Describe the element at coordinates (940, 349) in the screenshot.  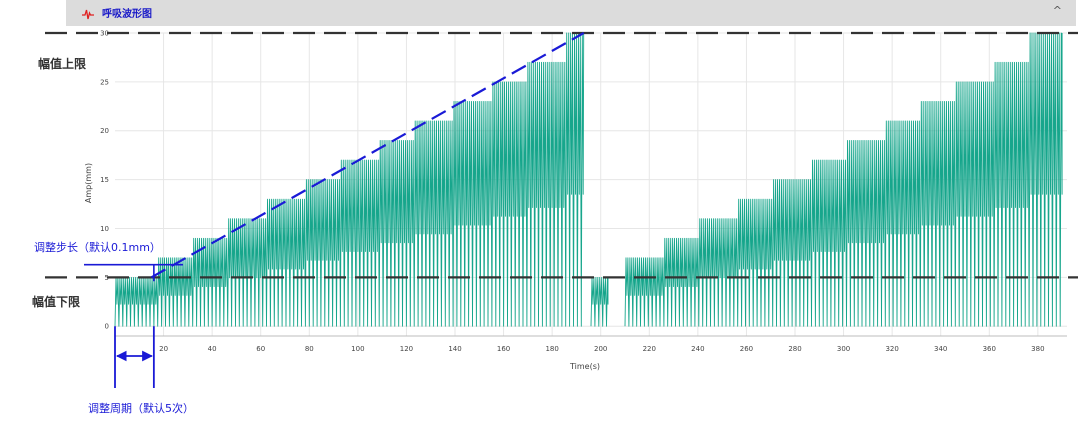
I see `x-tick-label: 340` at that location.